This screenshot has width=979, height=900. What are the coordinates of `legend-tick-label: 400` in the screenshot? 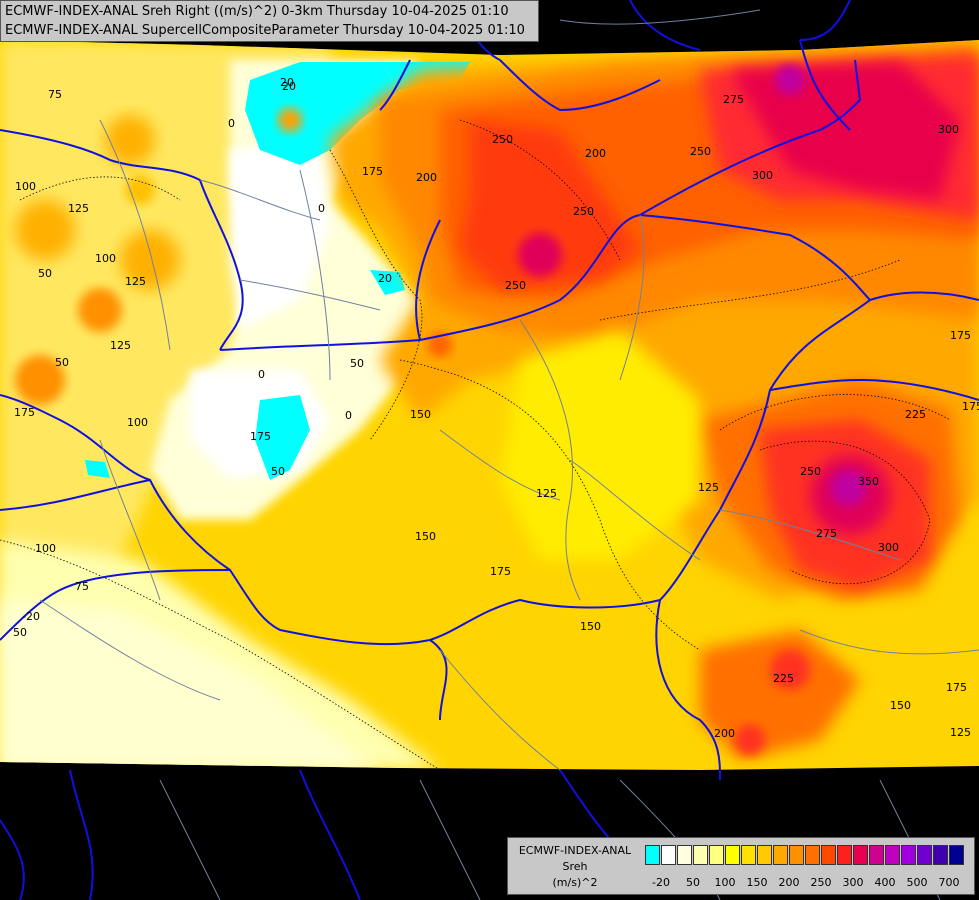 It's located at (885, 882).